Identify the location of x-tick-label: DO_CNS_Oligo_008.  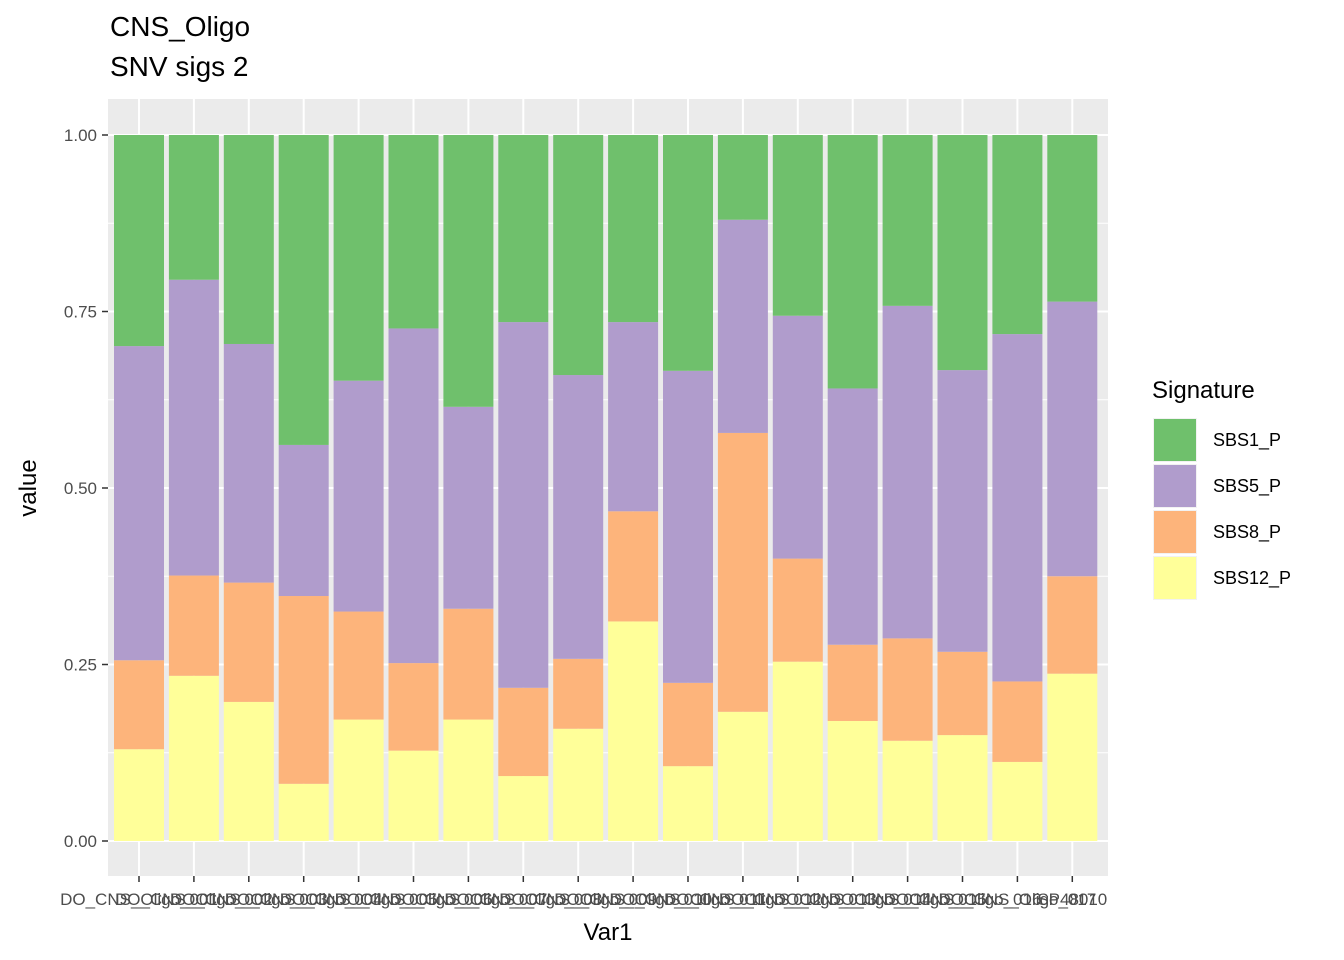
(523, 899).